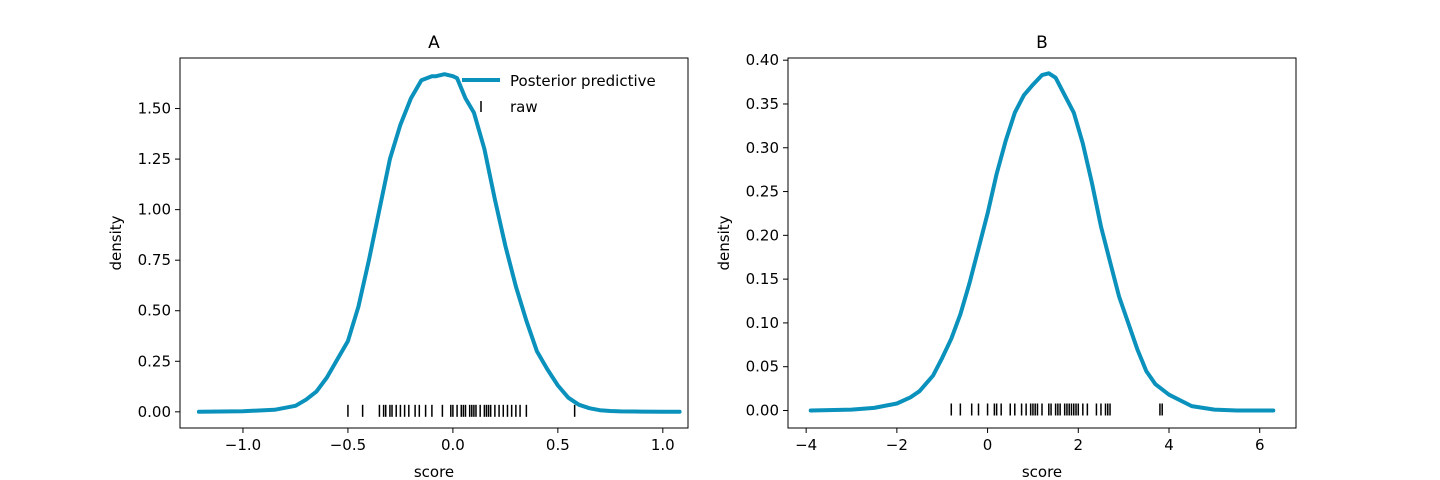 The height and width of the screenshot is (480, 1440). Describe the element at coordinates (154, 260) in the screenshot. I see `y-tick-label: 0.75` at that location.